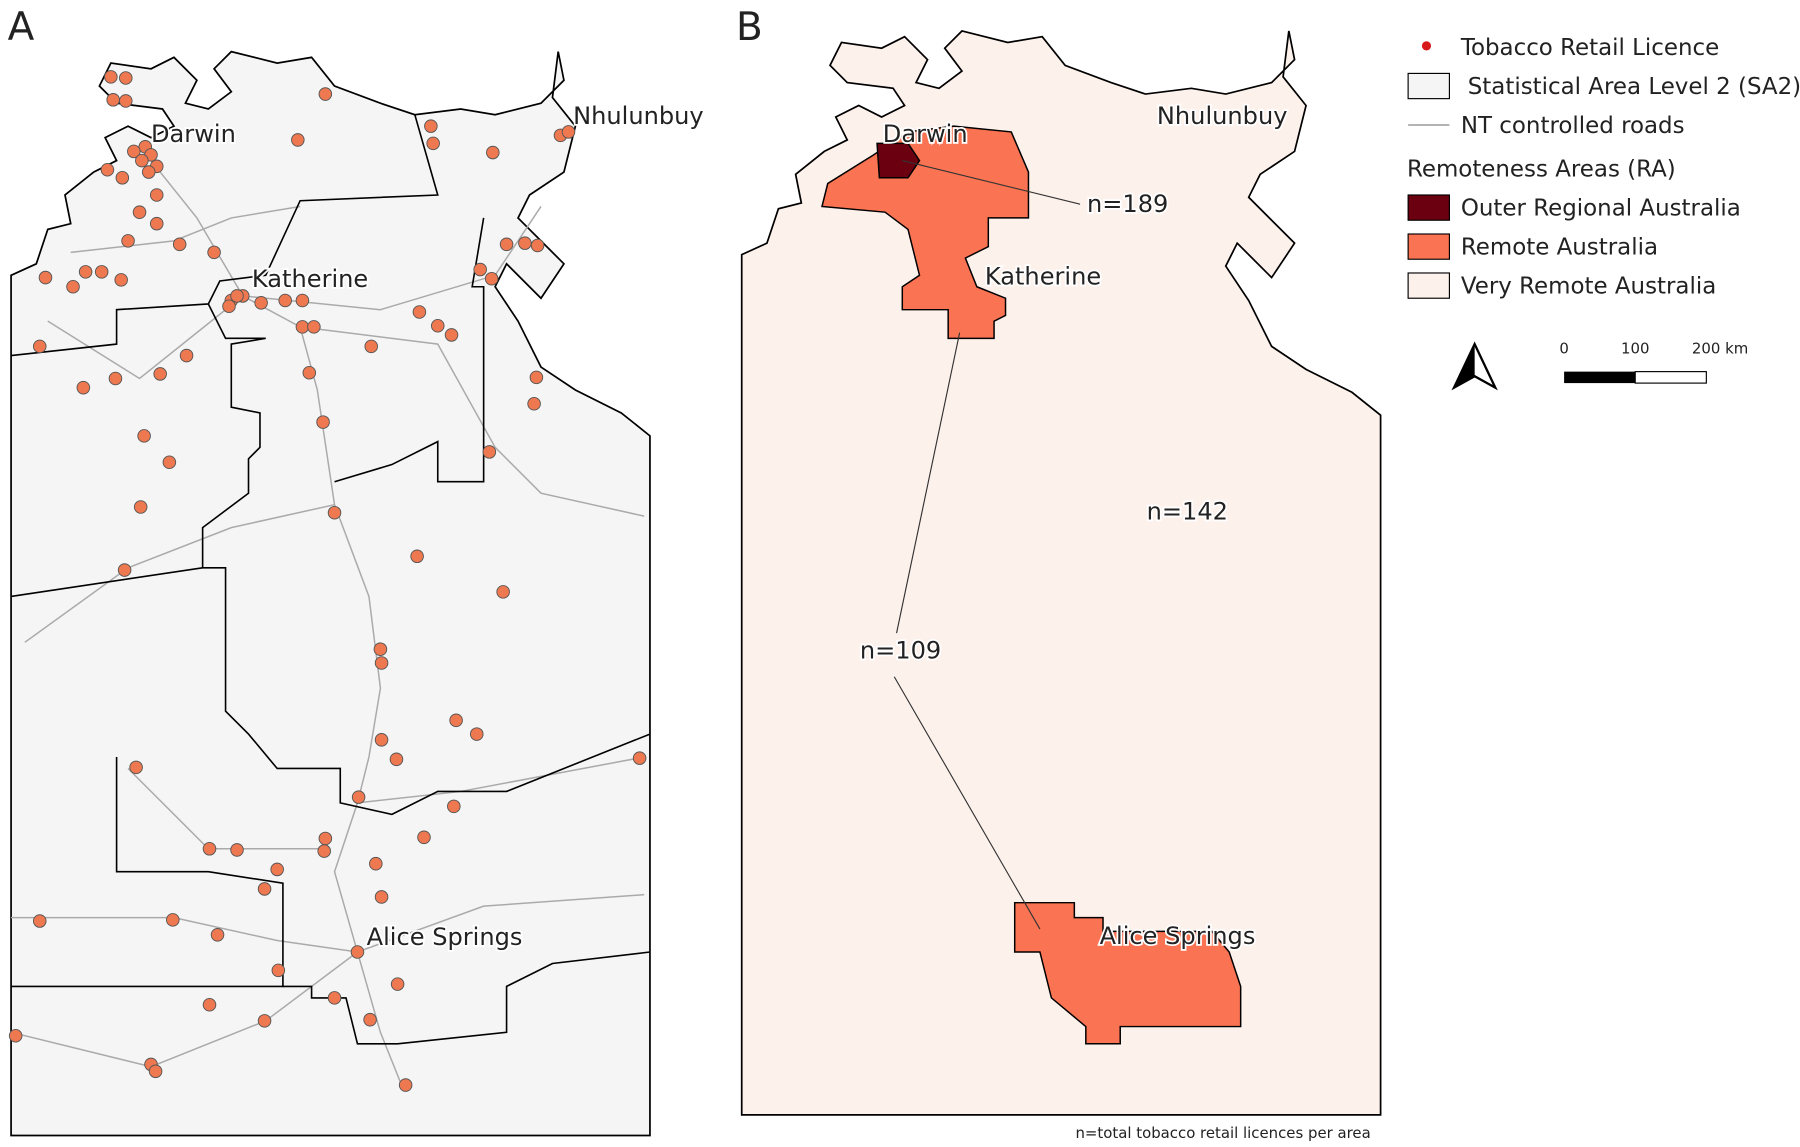  I want to click on scale-label: 200 km, so click(1720, 348).